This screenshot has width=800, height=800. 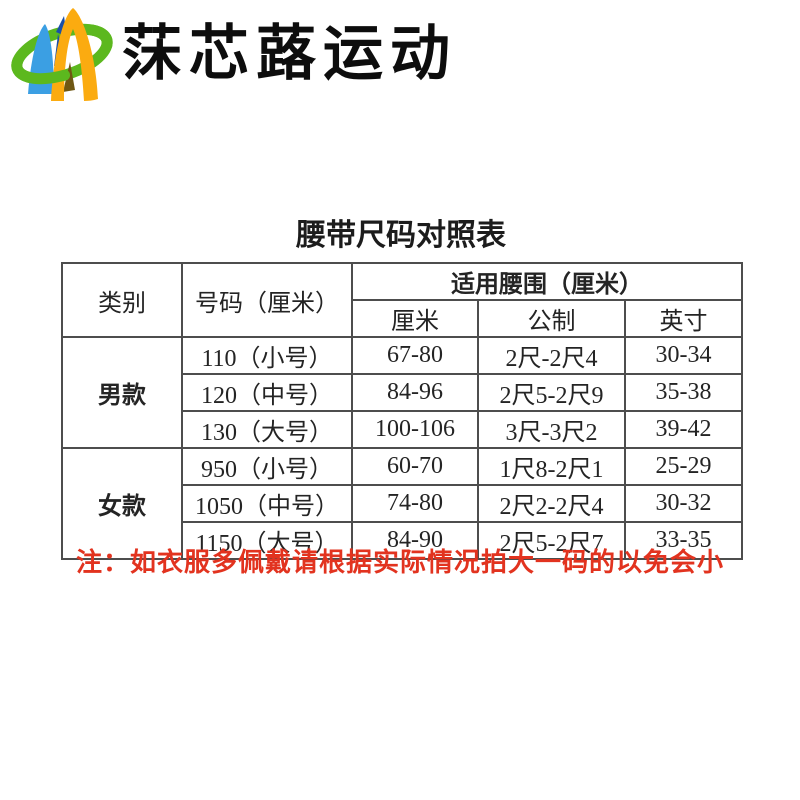 What do you see at coordinates (551, 429) in the screenshot?
I see `cell-metric: 3尺-3尺2` at bounding box center [551, 429].